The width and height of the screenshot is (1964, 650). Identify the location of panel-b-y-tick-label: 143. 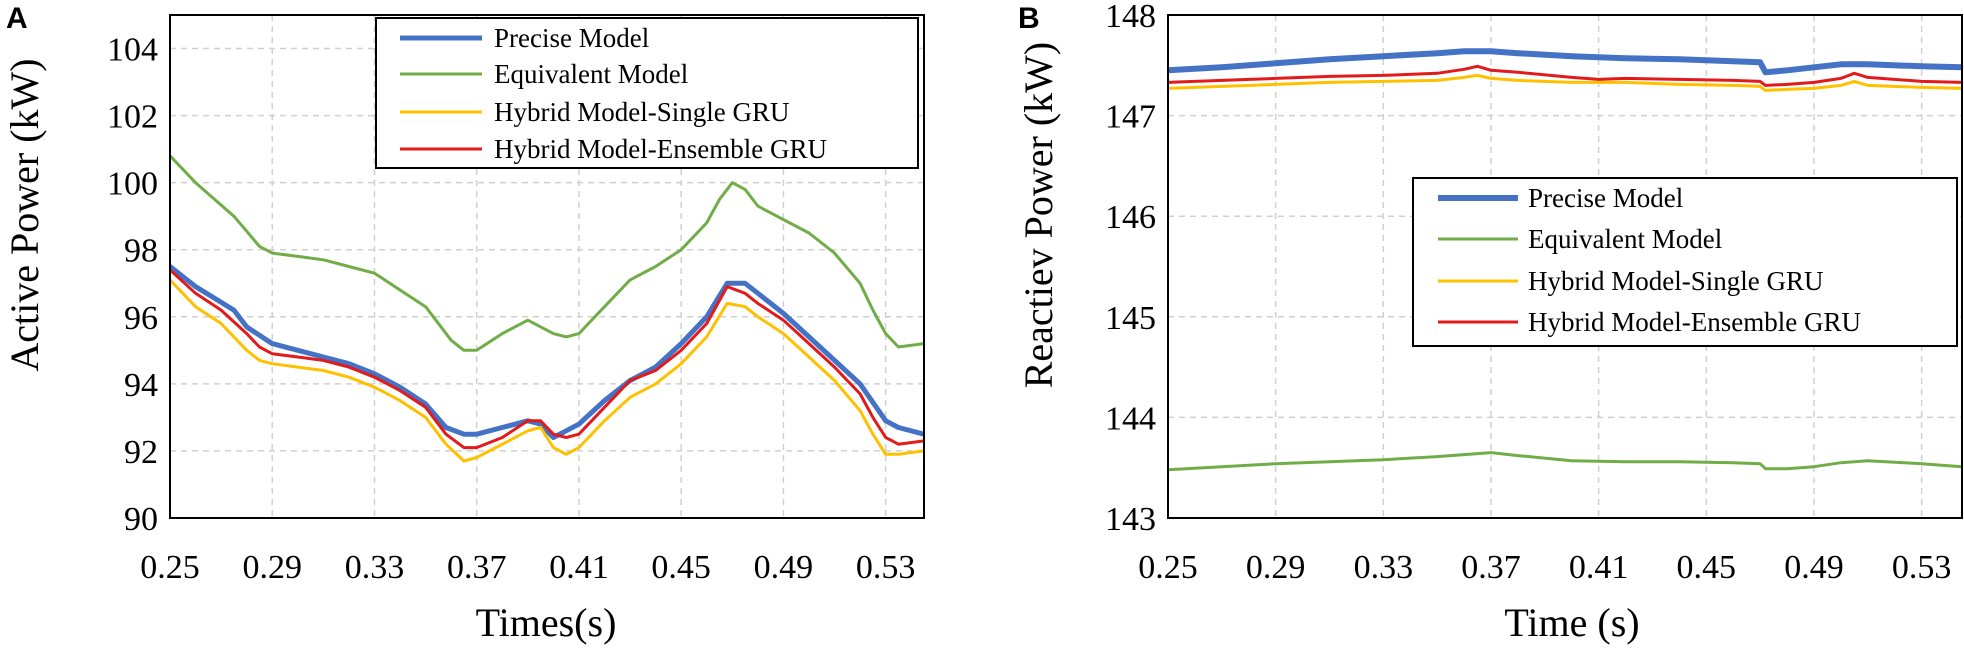
(1130, 519).